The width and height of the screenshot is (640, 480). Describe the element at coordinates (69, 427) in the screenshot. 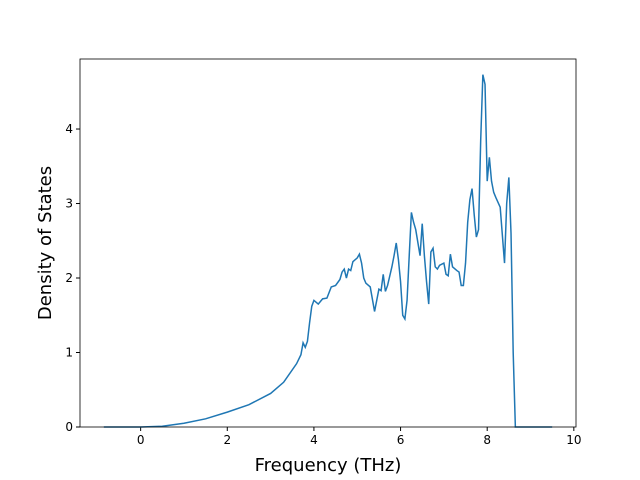

I see `y-tick-label: 0` at that location.